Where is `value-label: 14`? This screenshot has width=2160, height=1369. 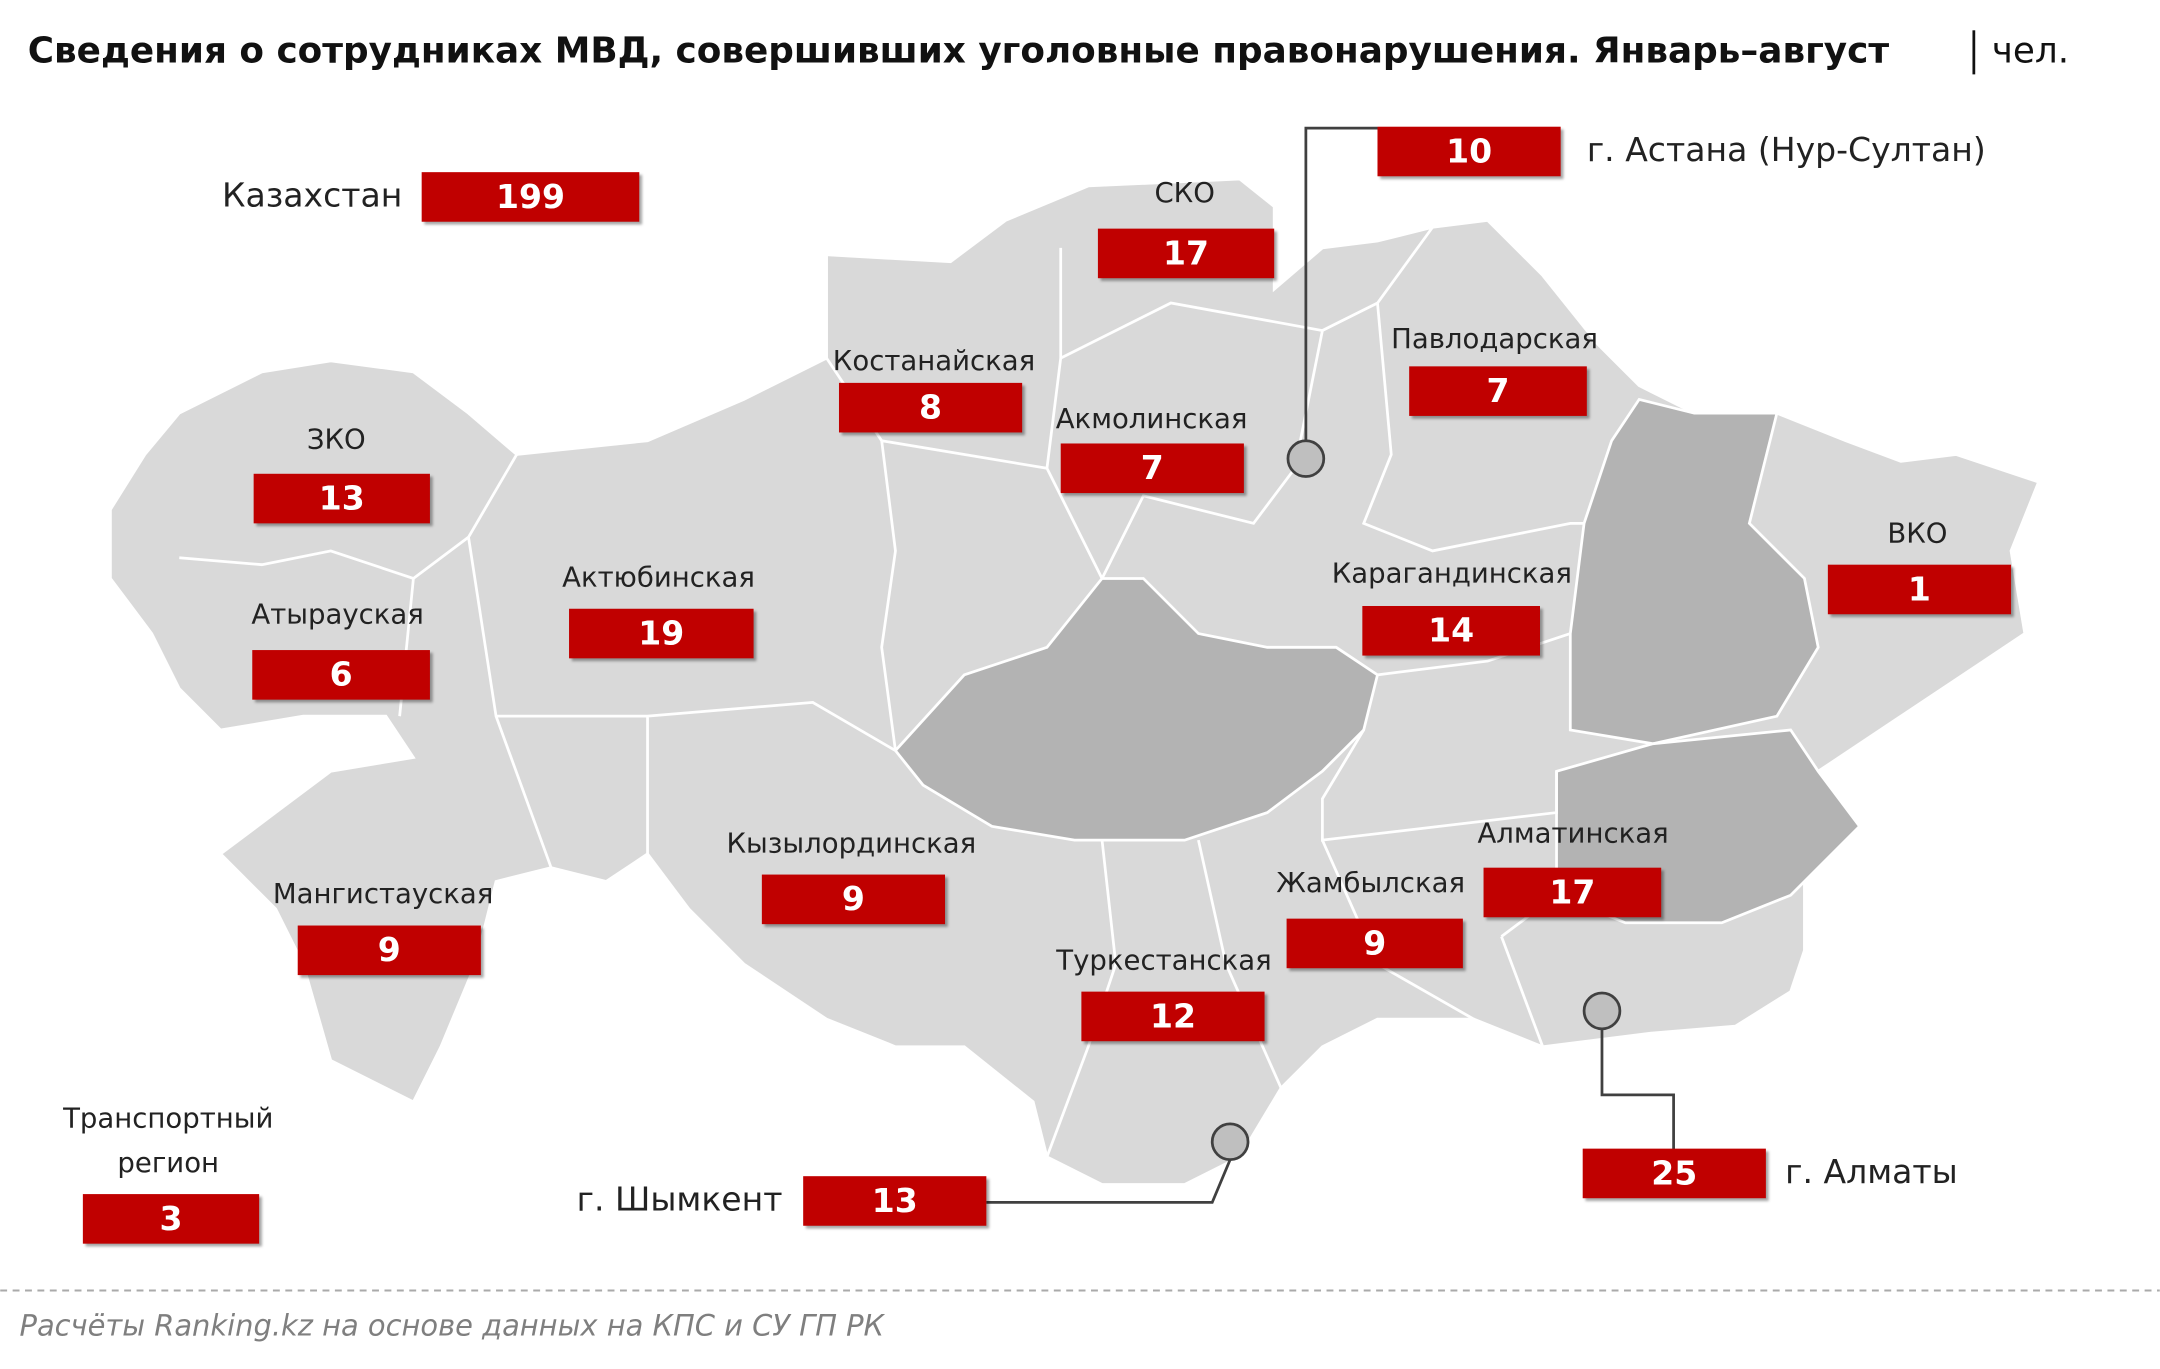 value-label: 14 is located at coordinates (1451, 630).